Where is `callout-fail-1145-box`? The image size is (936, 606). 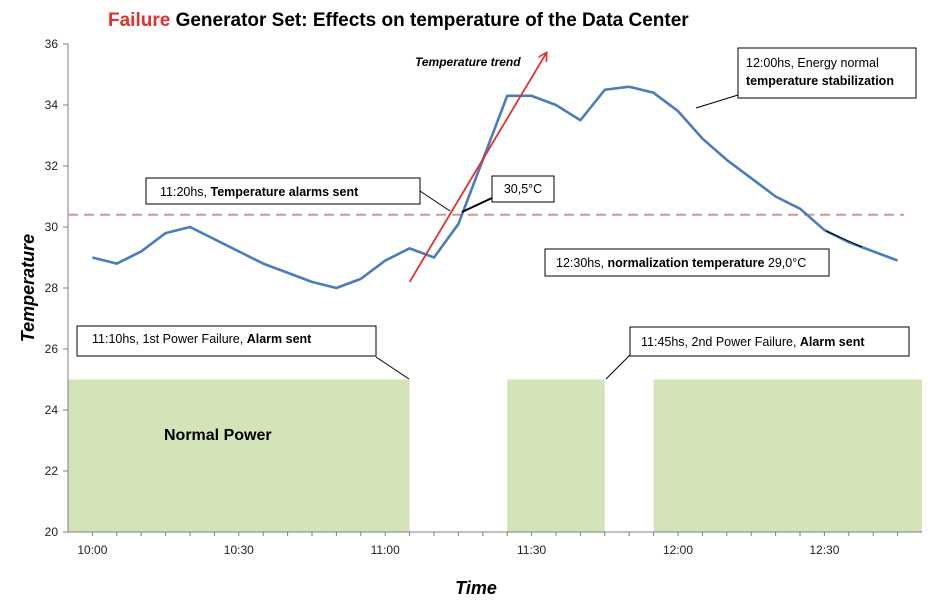 callout-fail-1145-box is located at coordinates (769, 341).